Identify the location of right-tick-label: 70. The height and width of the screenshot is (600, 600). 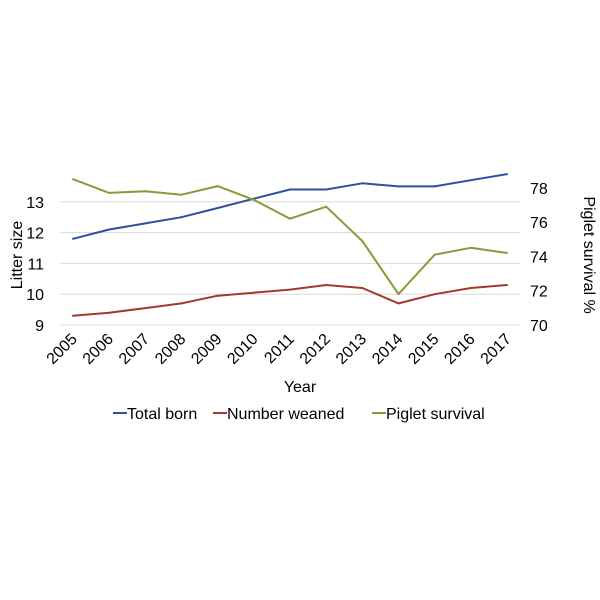
(539, 326).